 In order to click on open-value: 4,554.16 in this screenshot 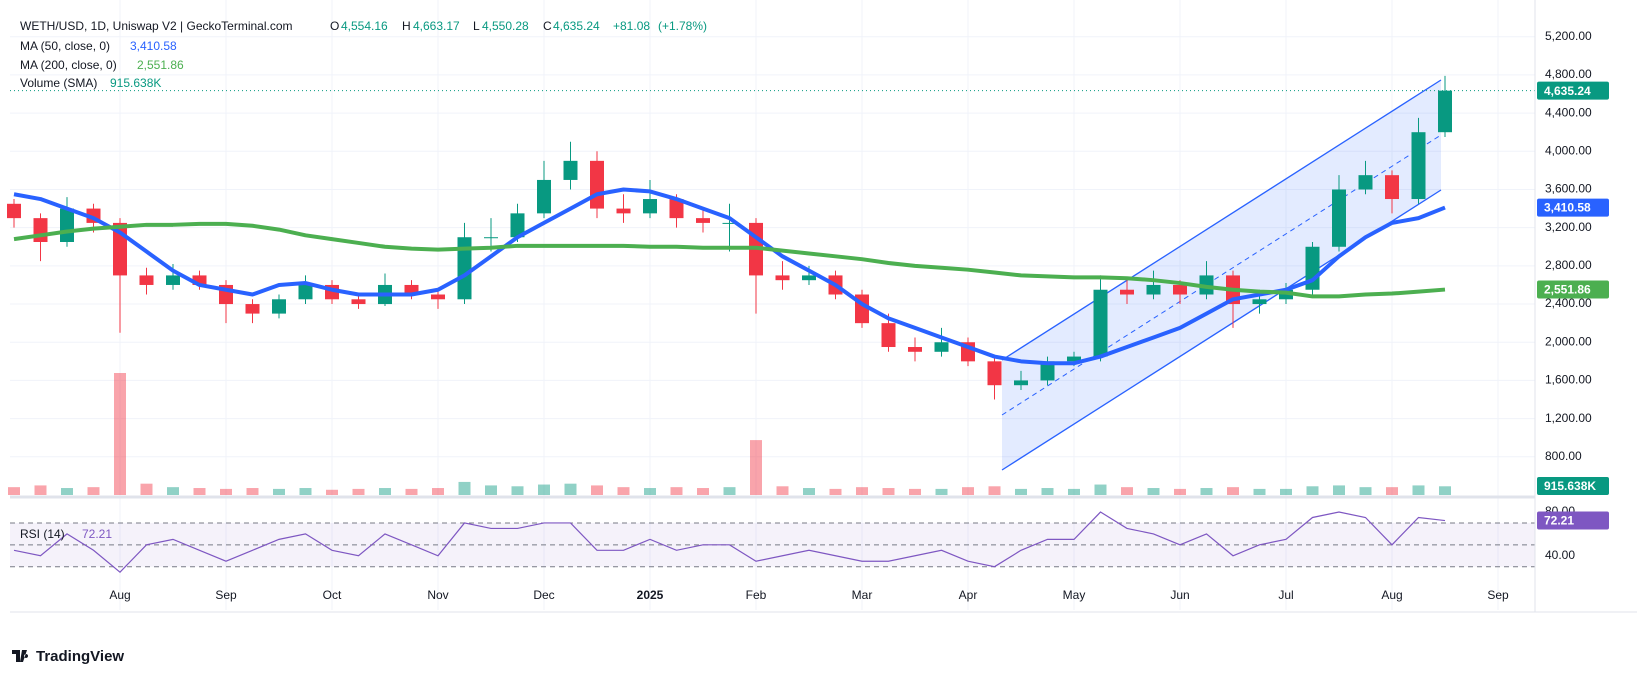, I will do `click(364, 26)`.